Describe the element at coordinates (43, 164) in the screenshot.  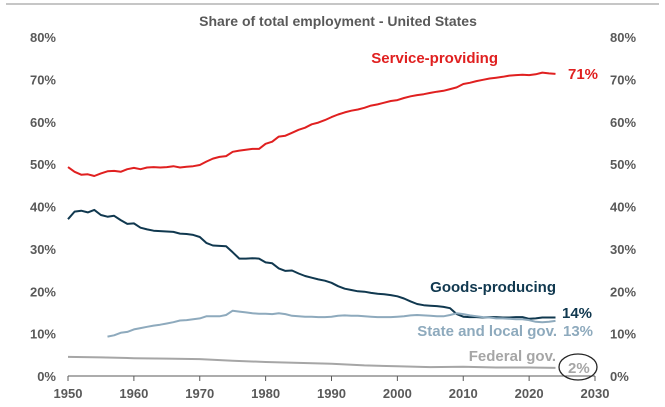
I see `y-tick-label-left: 50%` at that location.